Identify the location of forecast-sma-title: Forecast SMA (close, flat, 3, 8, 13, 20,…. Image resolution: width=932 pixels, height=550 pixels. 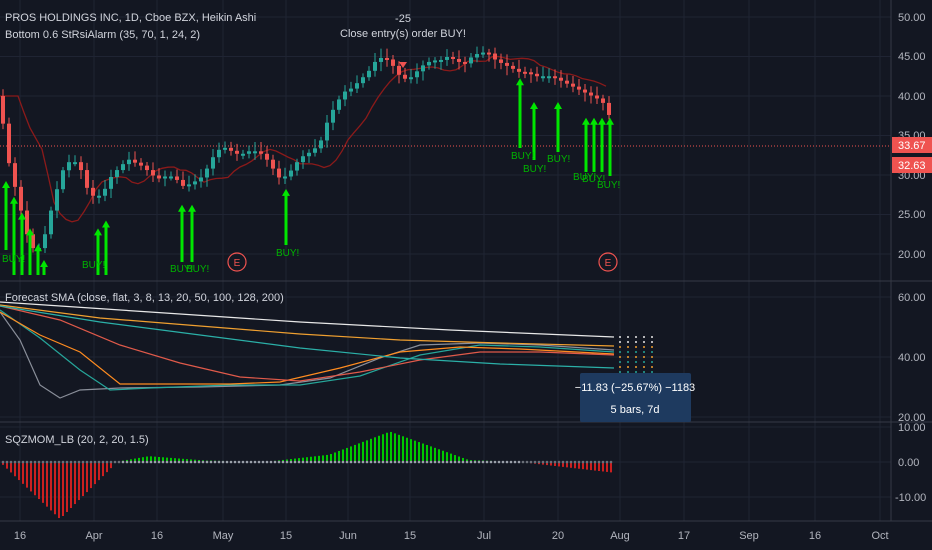
(144, 298).